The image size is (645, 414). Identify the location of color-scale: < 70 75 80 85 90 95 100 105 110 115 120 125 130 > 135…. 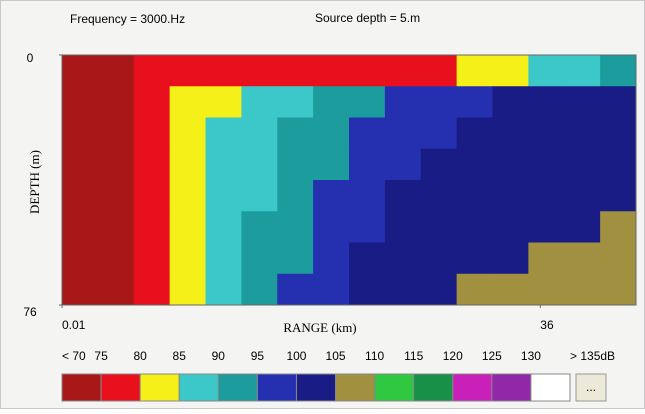
(338, 375).